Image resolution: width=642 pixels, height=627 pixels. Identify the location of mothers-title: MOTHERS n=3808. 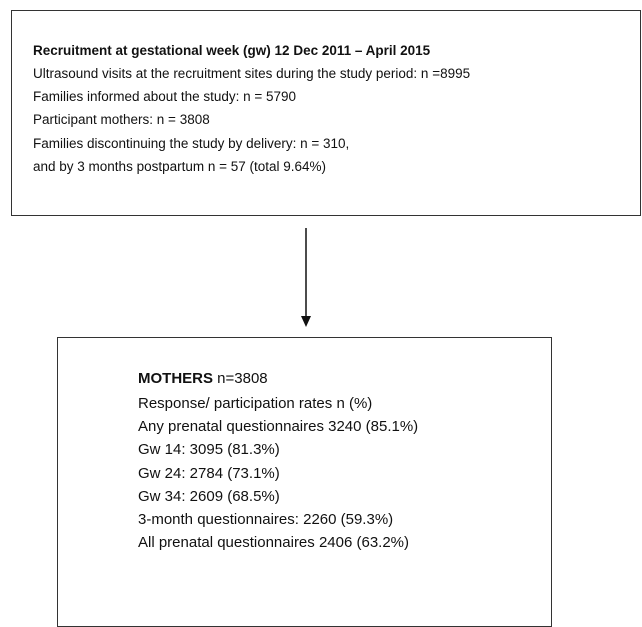
(203, 378).